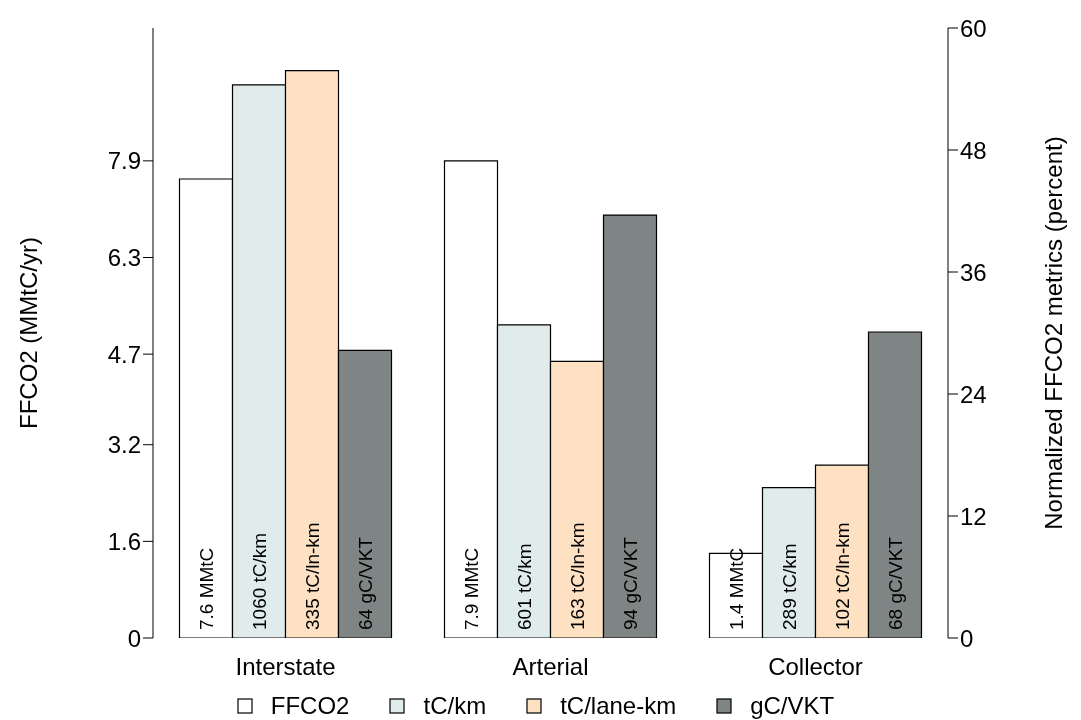 The image size is (1081, 720). What do you see at coordinates (973, 28) in the screenshot?
I see `y2-tick-label: 60` at bounding box center [973, 28].